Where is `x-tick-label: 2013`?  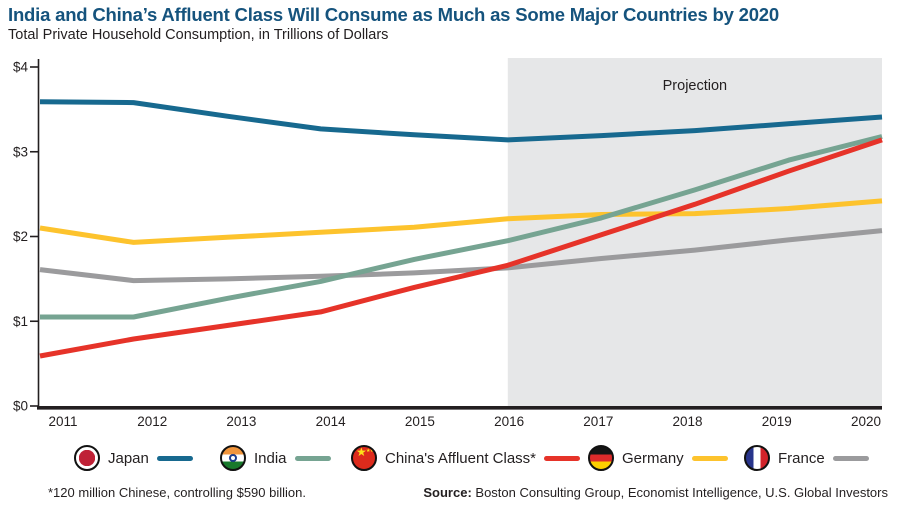
x-tick-label: 2013 is located at coordinates (241, 421).